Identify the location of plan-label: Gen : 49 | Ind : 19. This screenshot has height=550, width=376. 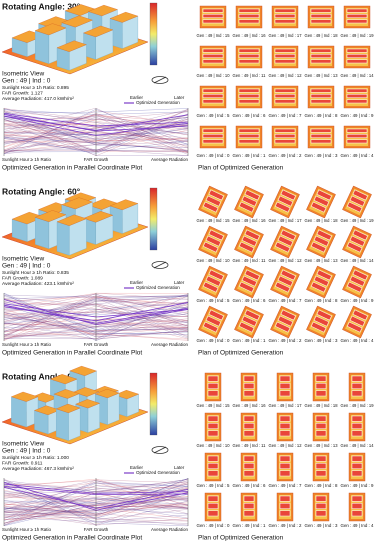
(358, 220).